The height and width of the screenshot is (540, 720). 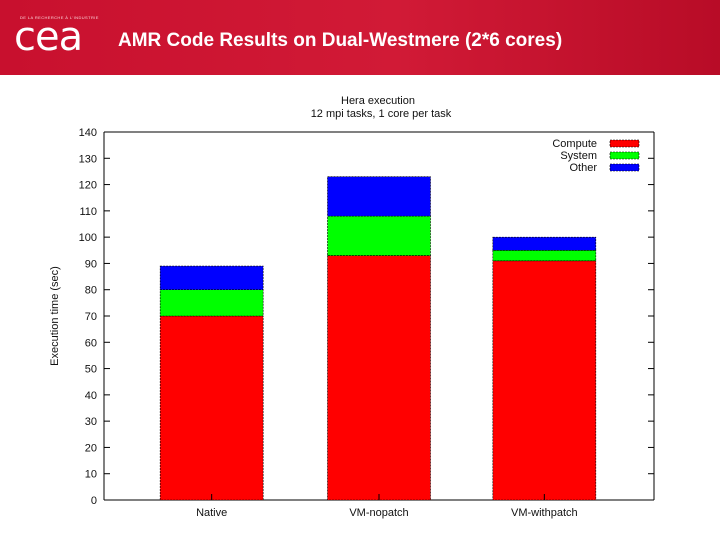 What do you see at coordinates (91, 343) in the screenshot?
I see `y-tick-label: 60` at bounding box center [91, 343].